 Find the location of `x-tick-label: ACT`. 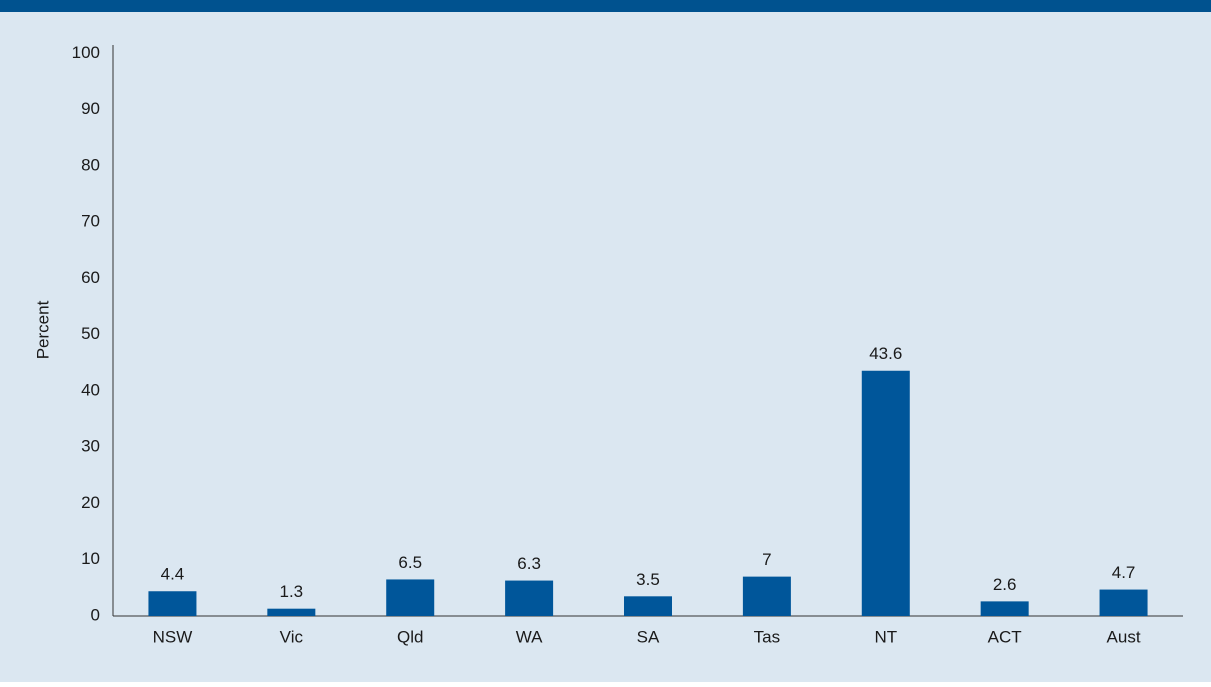

x-tick-label: ACT is located at coordinates (1005, 636).